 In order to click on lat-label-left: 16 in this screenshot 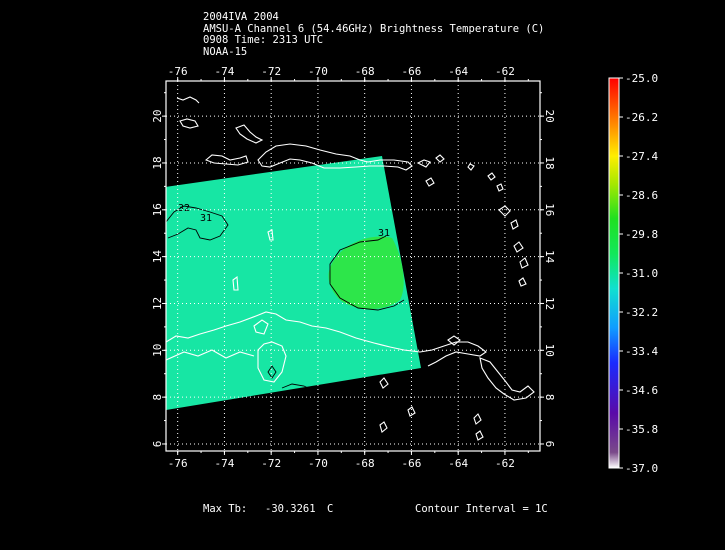, I will do `click(157, 209)`.